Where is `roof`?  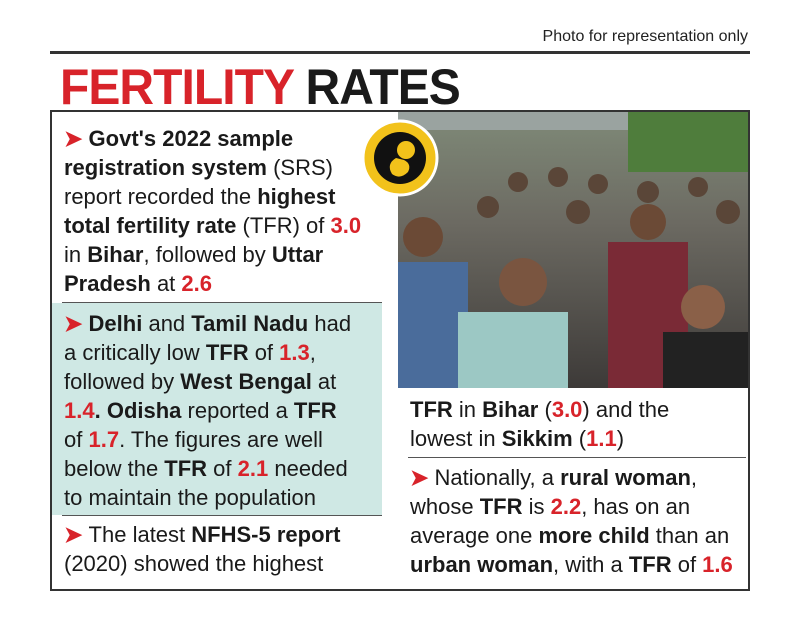
roof is located at coordinates (513, 121).